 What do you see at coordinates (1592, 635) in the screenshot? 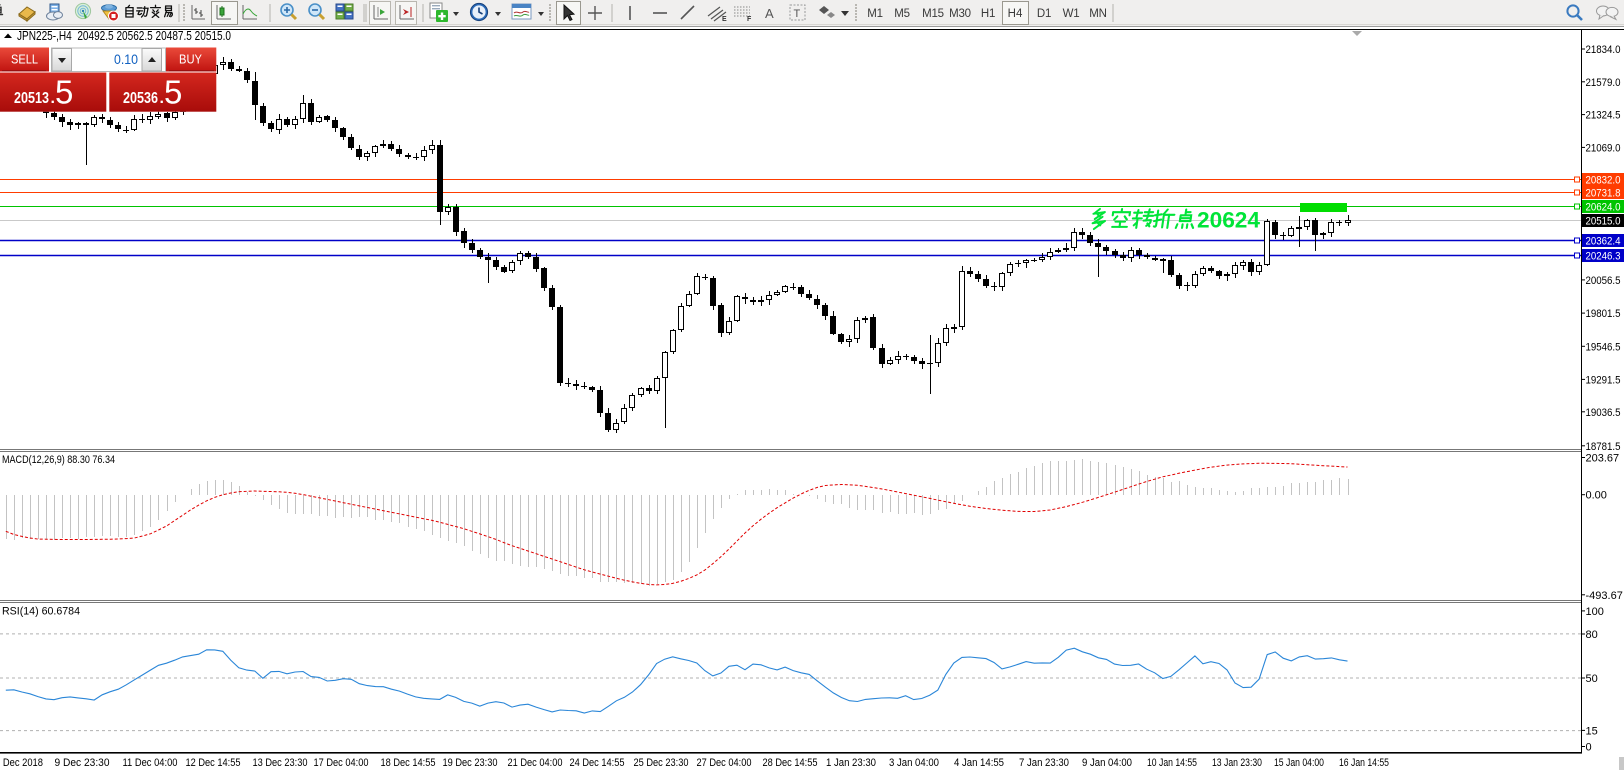
I see `svg-text: 80` at bounding box center [1592, 635].